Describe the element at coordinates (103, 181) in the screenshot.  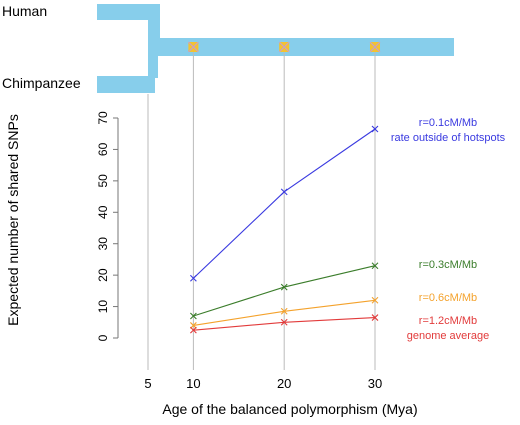
I see `y-tick-label-50: 50` at that location.